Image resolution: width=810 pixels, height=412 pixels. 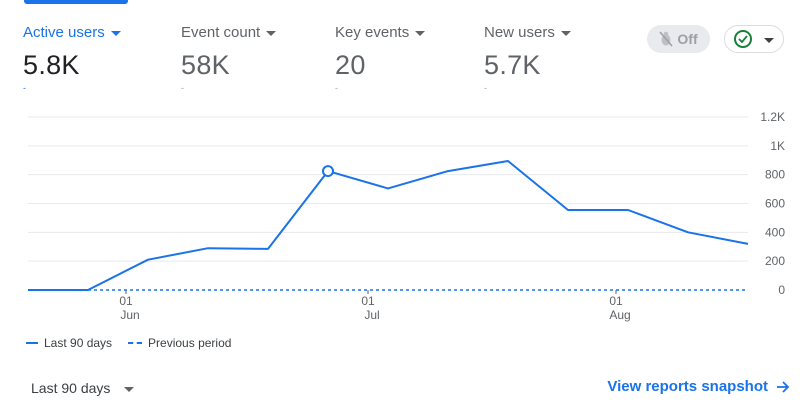 I want to click on x-tick-label: Aug, so click(x=619, y=315).